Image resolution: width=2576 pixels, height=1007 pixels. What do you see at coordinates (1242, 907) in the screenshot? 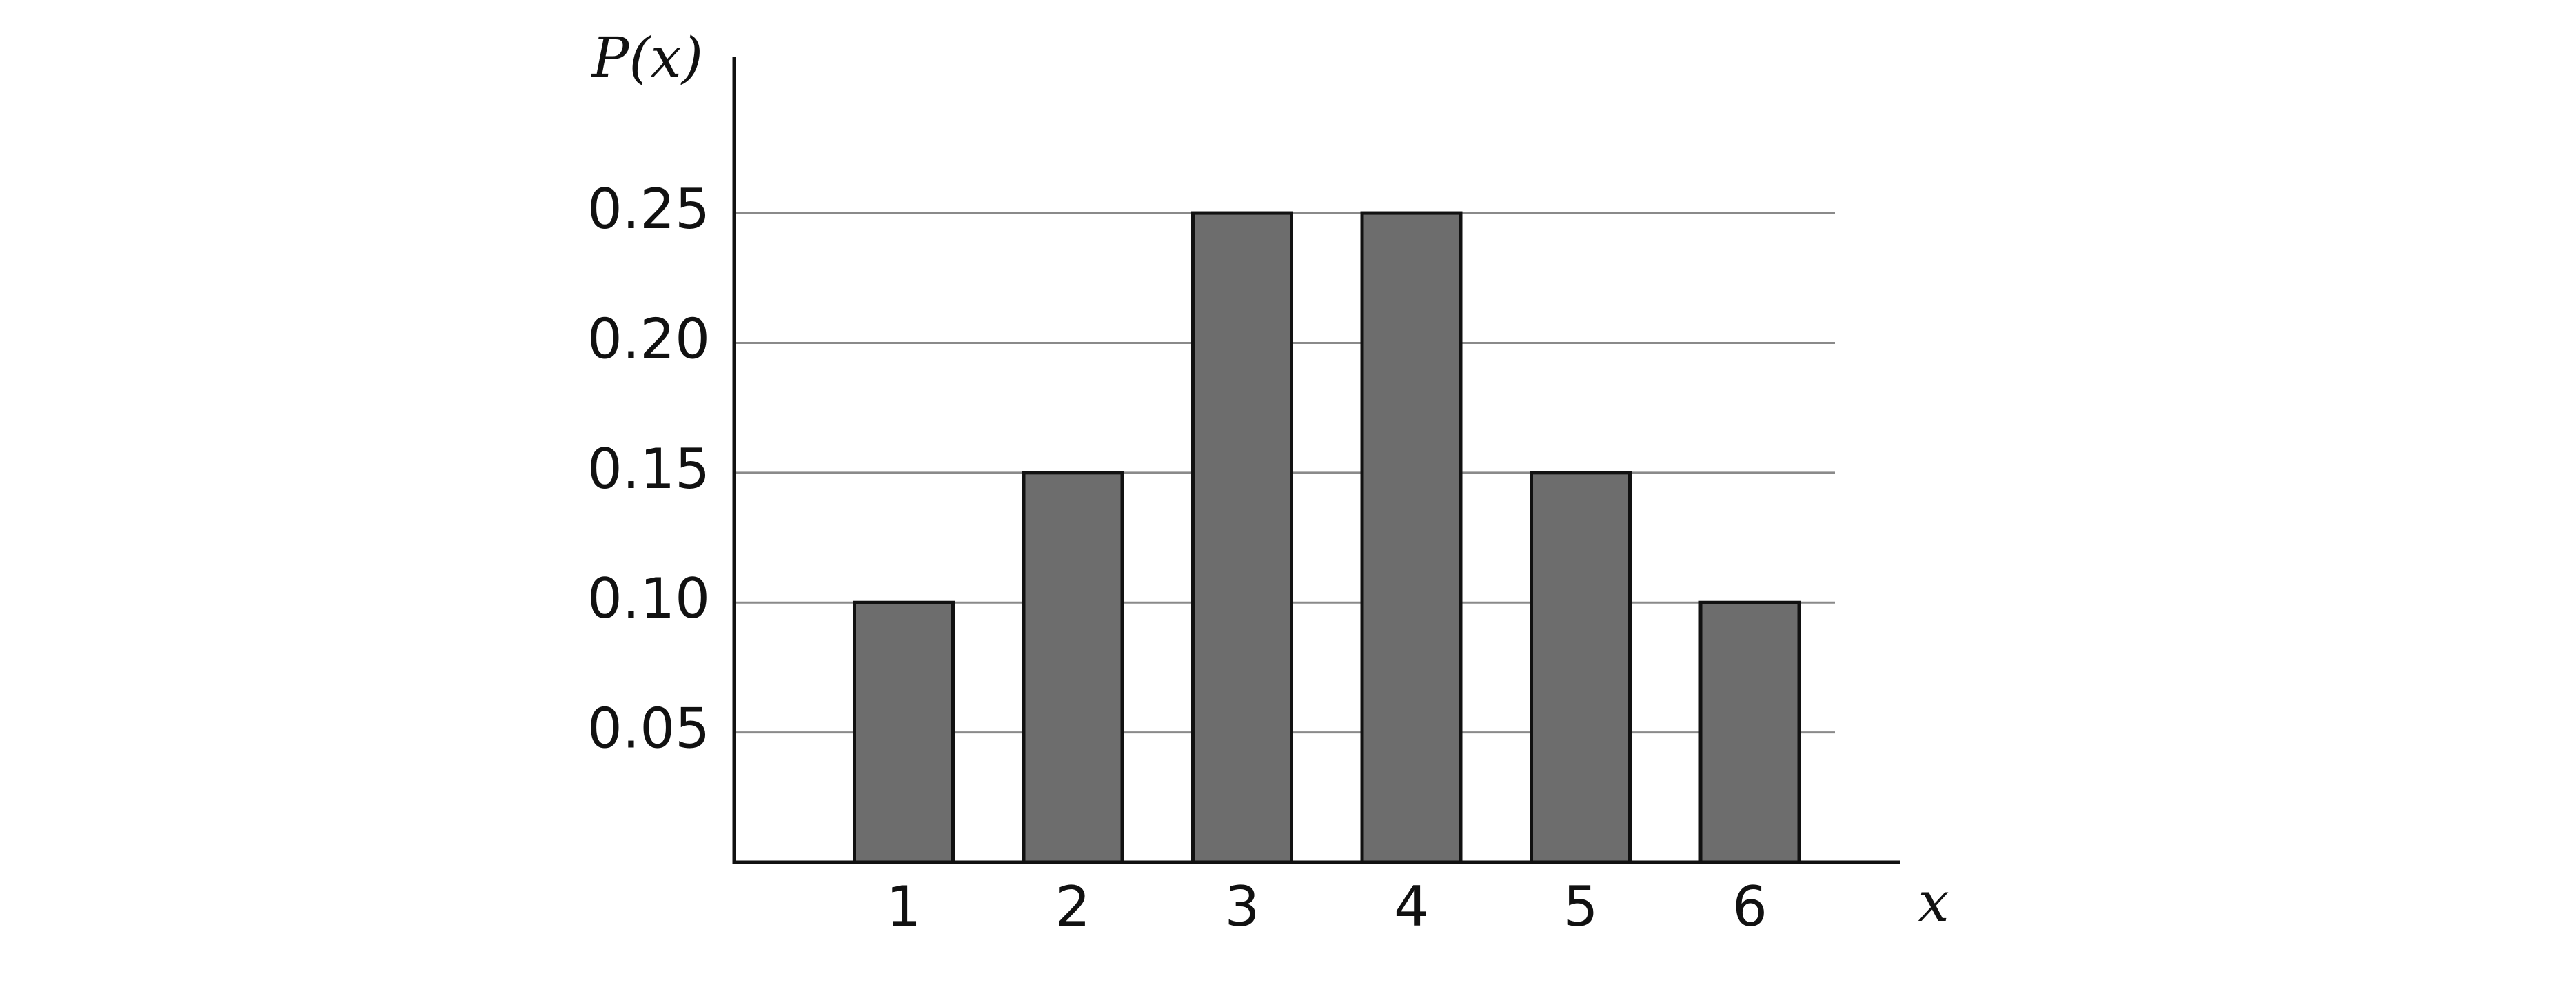
I see `x-tick-label: 3` at bounding box center [1242, 907].